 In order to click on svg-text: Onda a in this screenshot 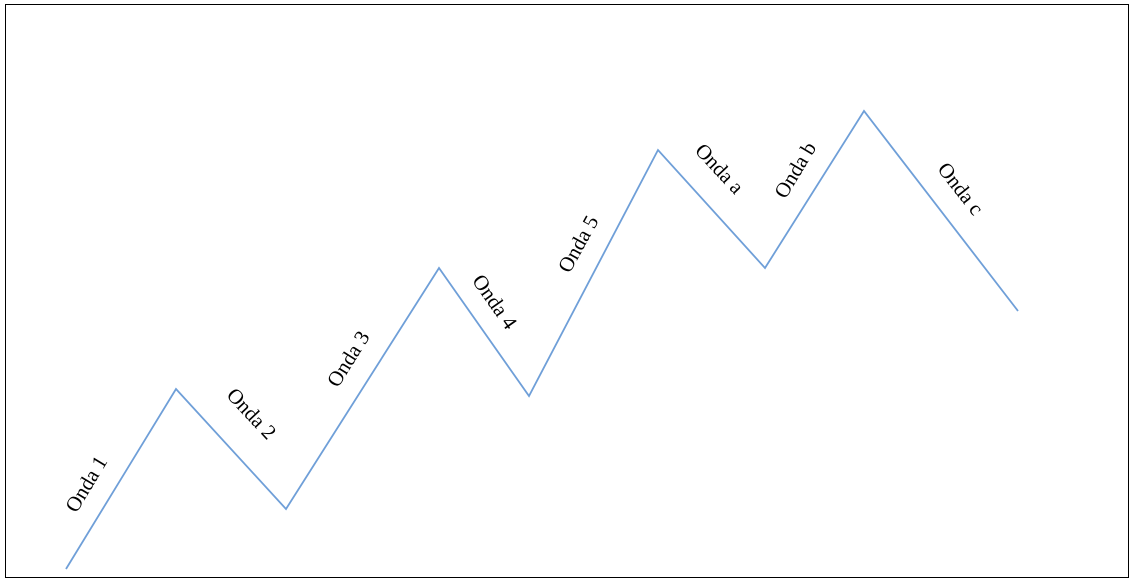, I will do `click(719, 168)`.